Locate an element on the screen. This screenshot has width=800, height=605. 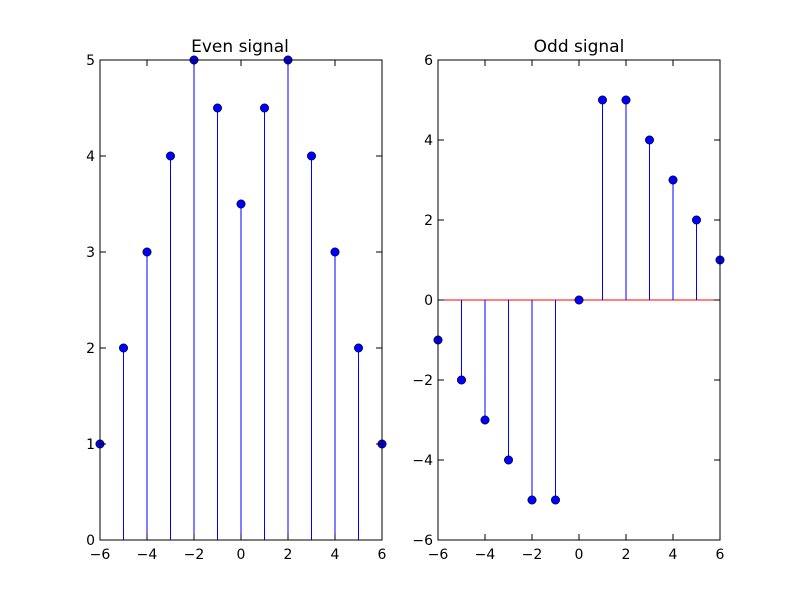
y-tick-label: 3 is located at coordinates (90, 253).